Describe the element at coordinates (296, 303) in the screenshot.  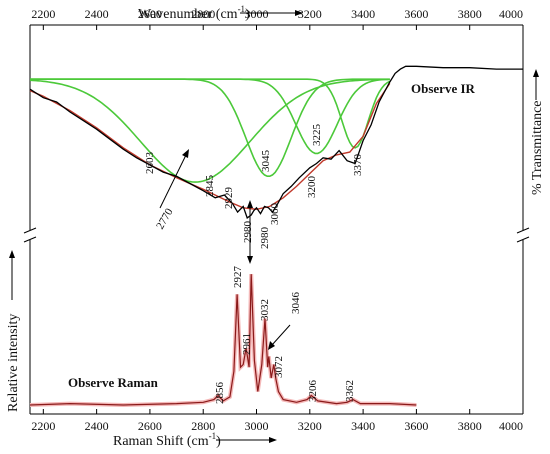
I see `raman-peak-label: 3046` at that location.